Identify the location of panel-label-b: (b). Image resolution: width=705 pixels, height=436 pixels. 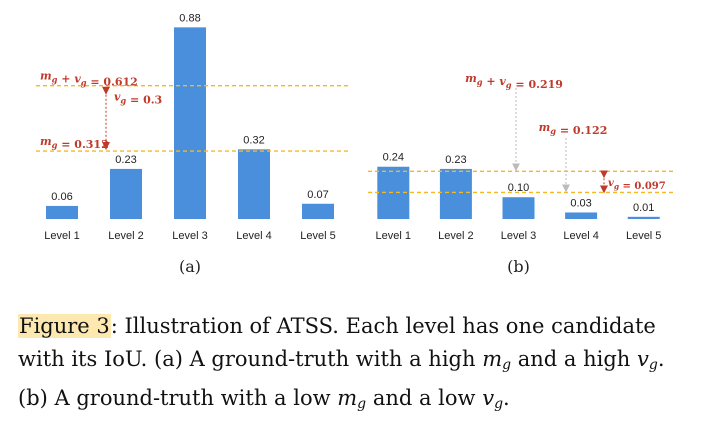
(518, 266).